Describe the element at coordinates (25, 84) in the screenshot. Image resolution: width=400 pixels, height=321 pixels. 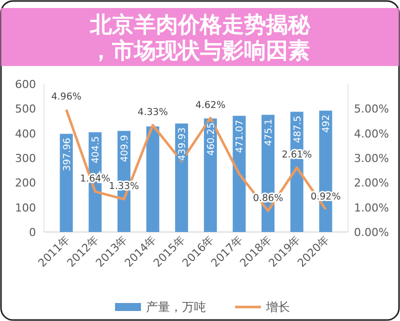
I see `y-tick-label: 600` at that location.